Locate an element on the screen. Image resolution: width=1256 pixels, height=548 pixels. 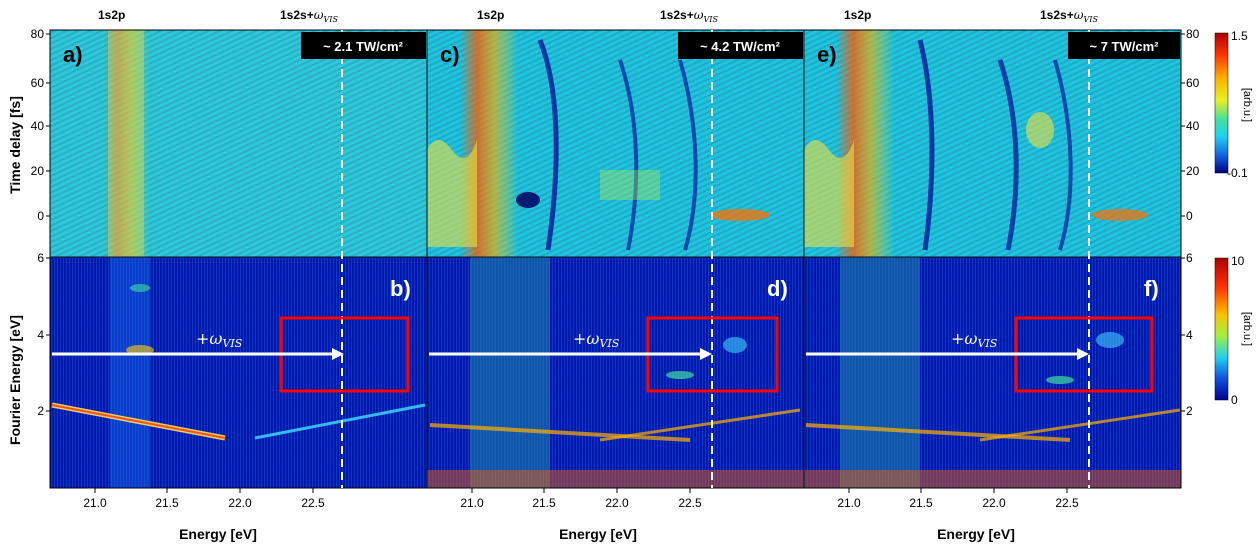
left-axis-bottom: 6 4 2 is located at coordinates (40, 334).